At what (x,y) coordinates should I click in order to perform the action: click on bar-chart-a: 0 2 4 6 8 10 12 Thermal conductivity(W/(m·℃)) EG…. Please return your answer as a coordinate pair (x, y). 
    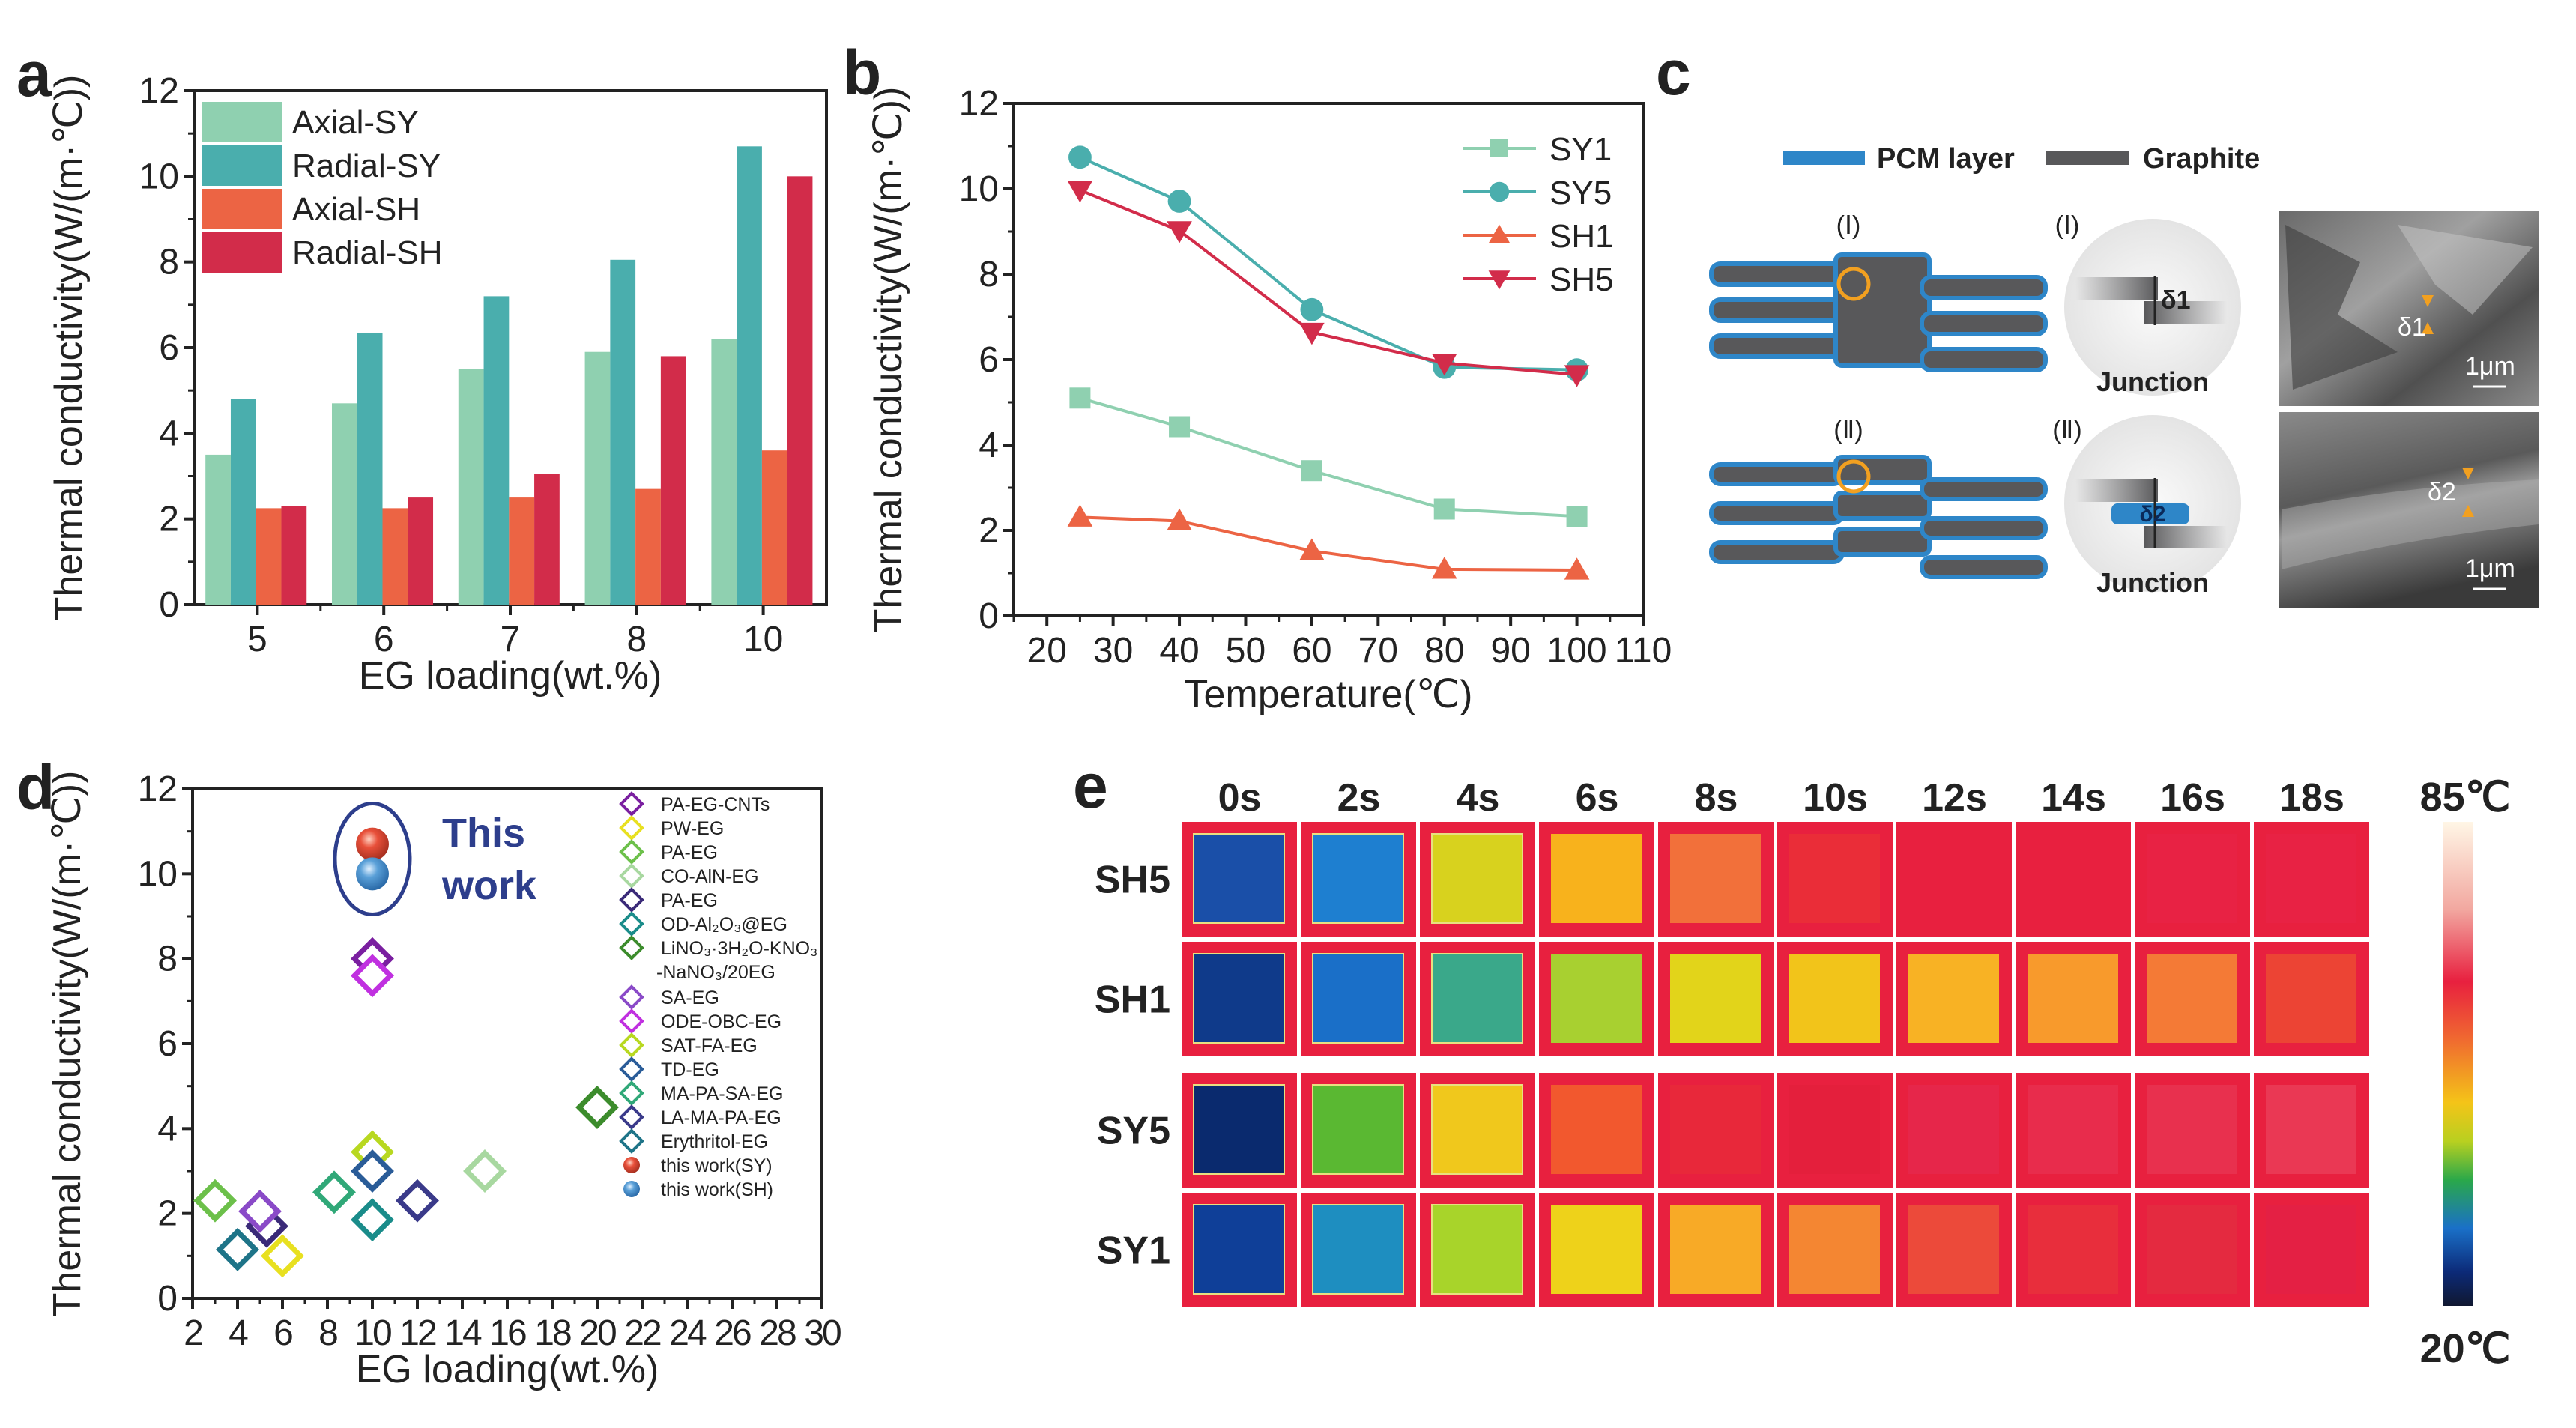
    Looking at the image, I should click on (437, 384).